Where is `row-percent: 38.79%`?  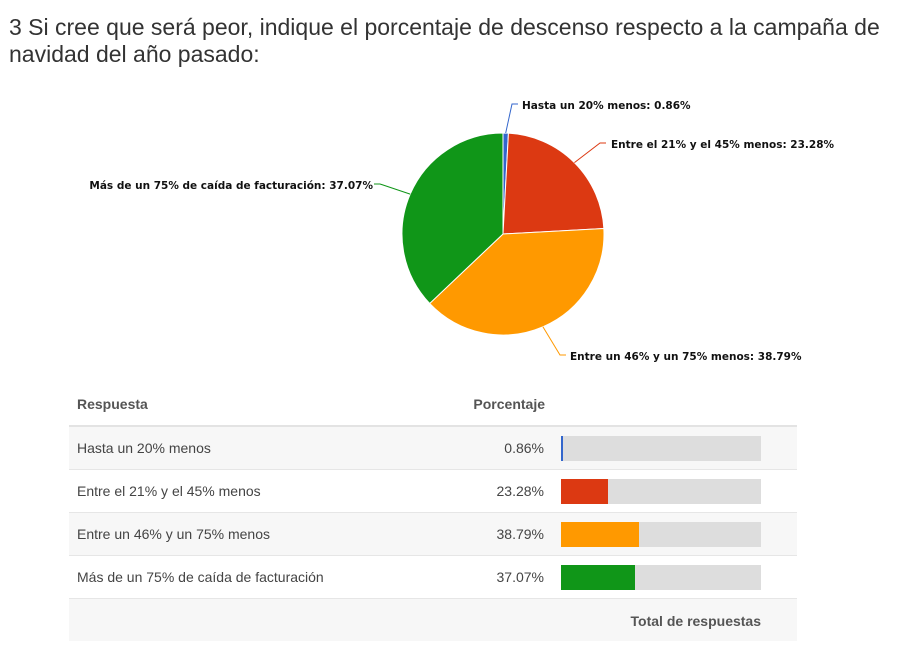 row-percent: 38.79% is located at coordinates (520, 534).